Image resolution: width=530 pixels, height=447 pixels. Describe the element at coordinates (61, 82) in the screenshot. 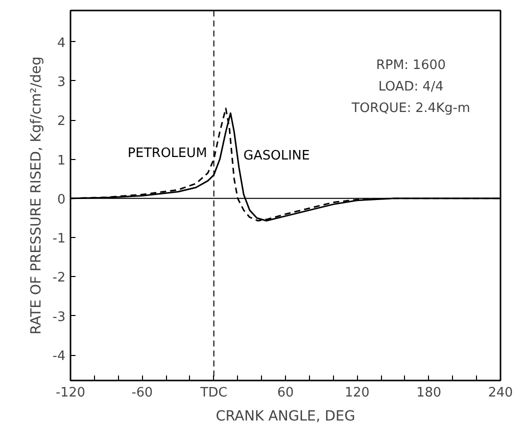

I see `y-tick-label: 3` at that location.